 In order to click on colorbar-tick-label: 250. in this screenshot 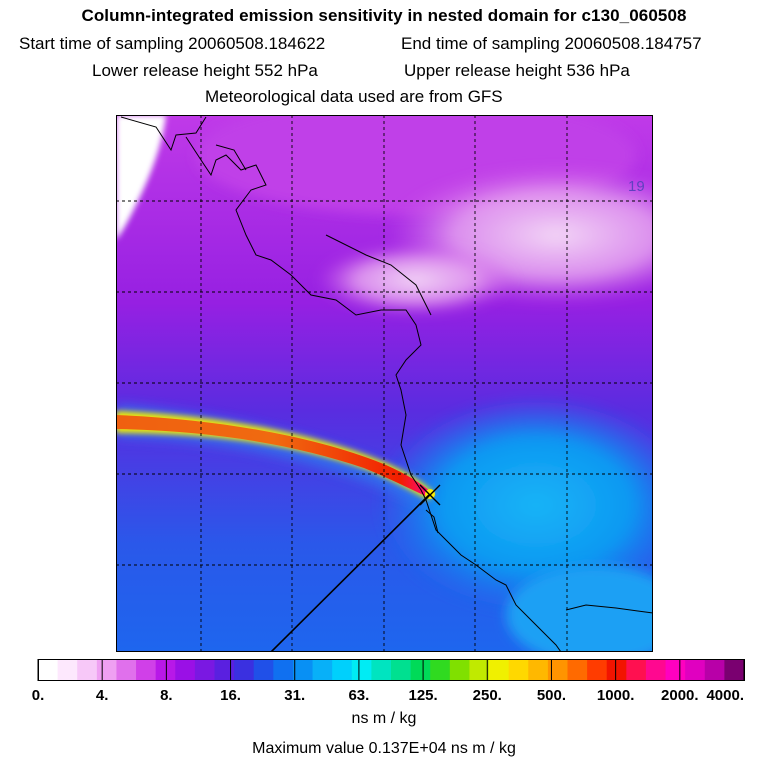, I will do `click(487, 695)`.